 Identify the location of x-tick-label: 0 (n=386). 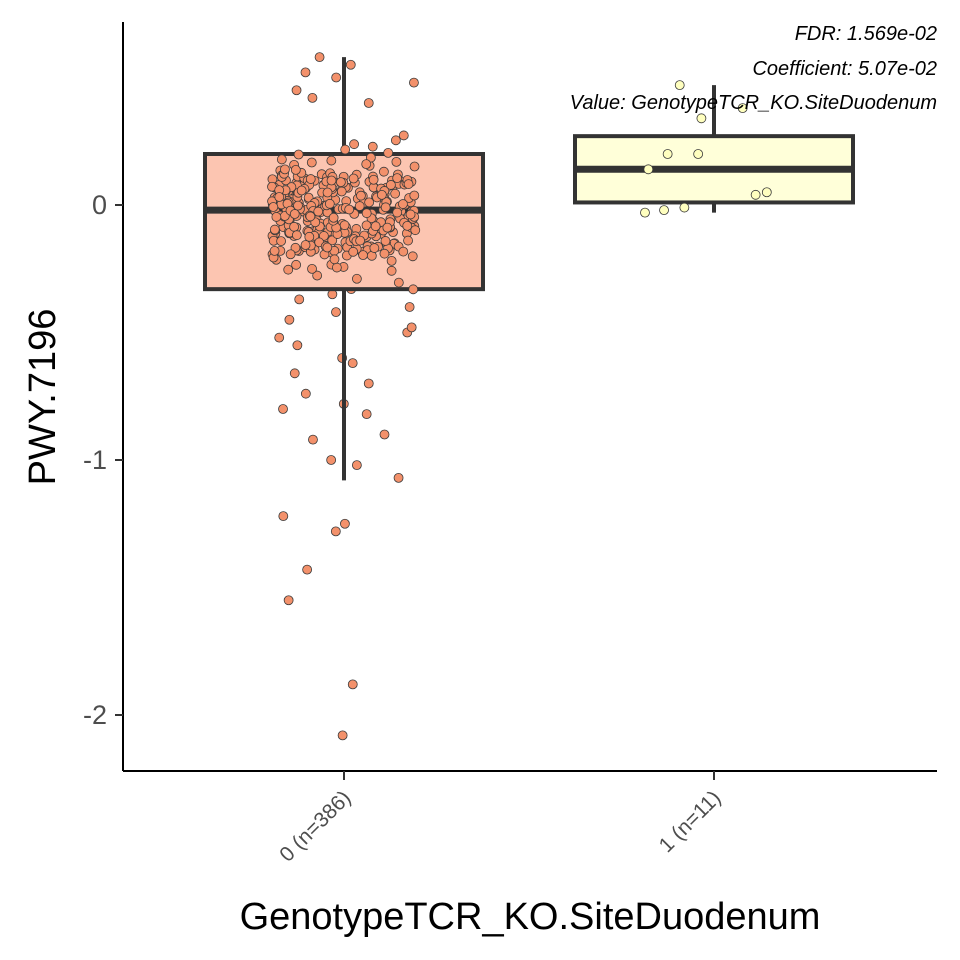
(315, 826).